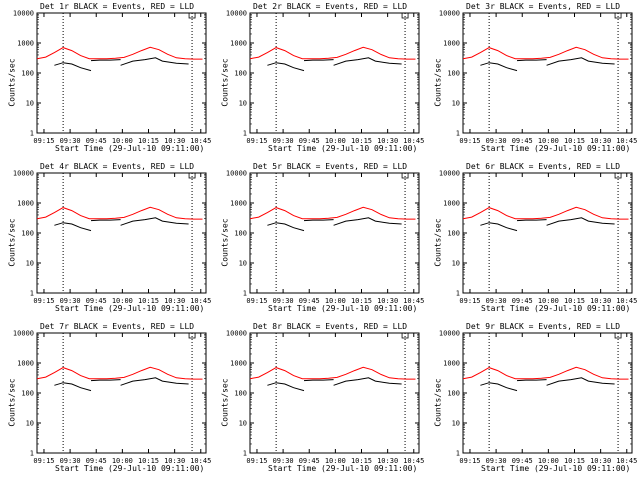 This screenshot has width=640, height=480. I want to click on panel-title: Det 5r BLACK = Events, RED = LLD, so click(330, 166).